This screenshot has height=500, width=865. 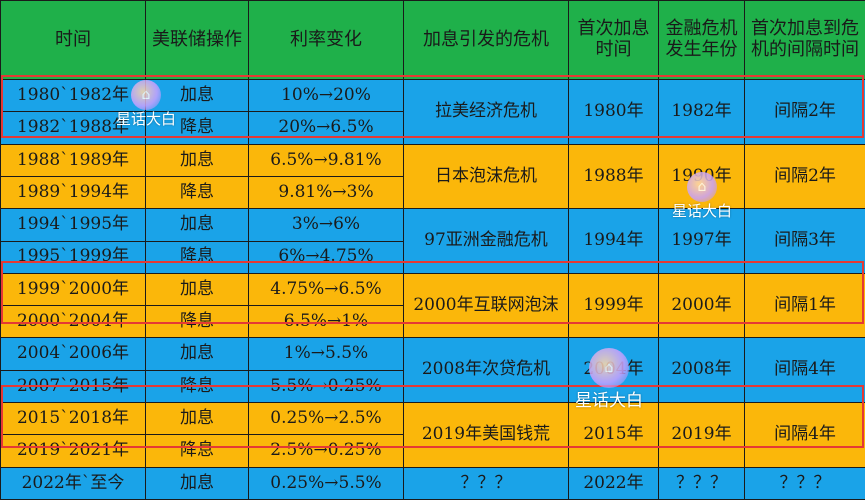 What do you see at coordinates (613, 370) in the screenshot?
I see `cell-first-hike: 2004年` at bounding box center [613, 370].